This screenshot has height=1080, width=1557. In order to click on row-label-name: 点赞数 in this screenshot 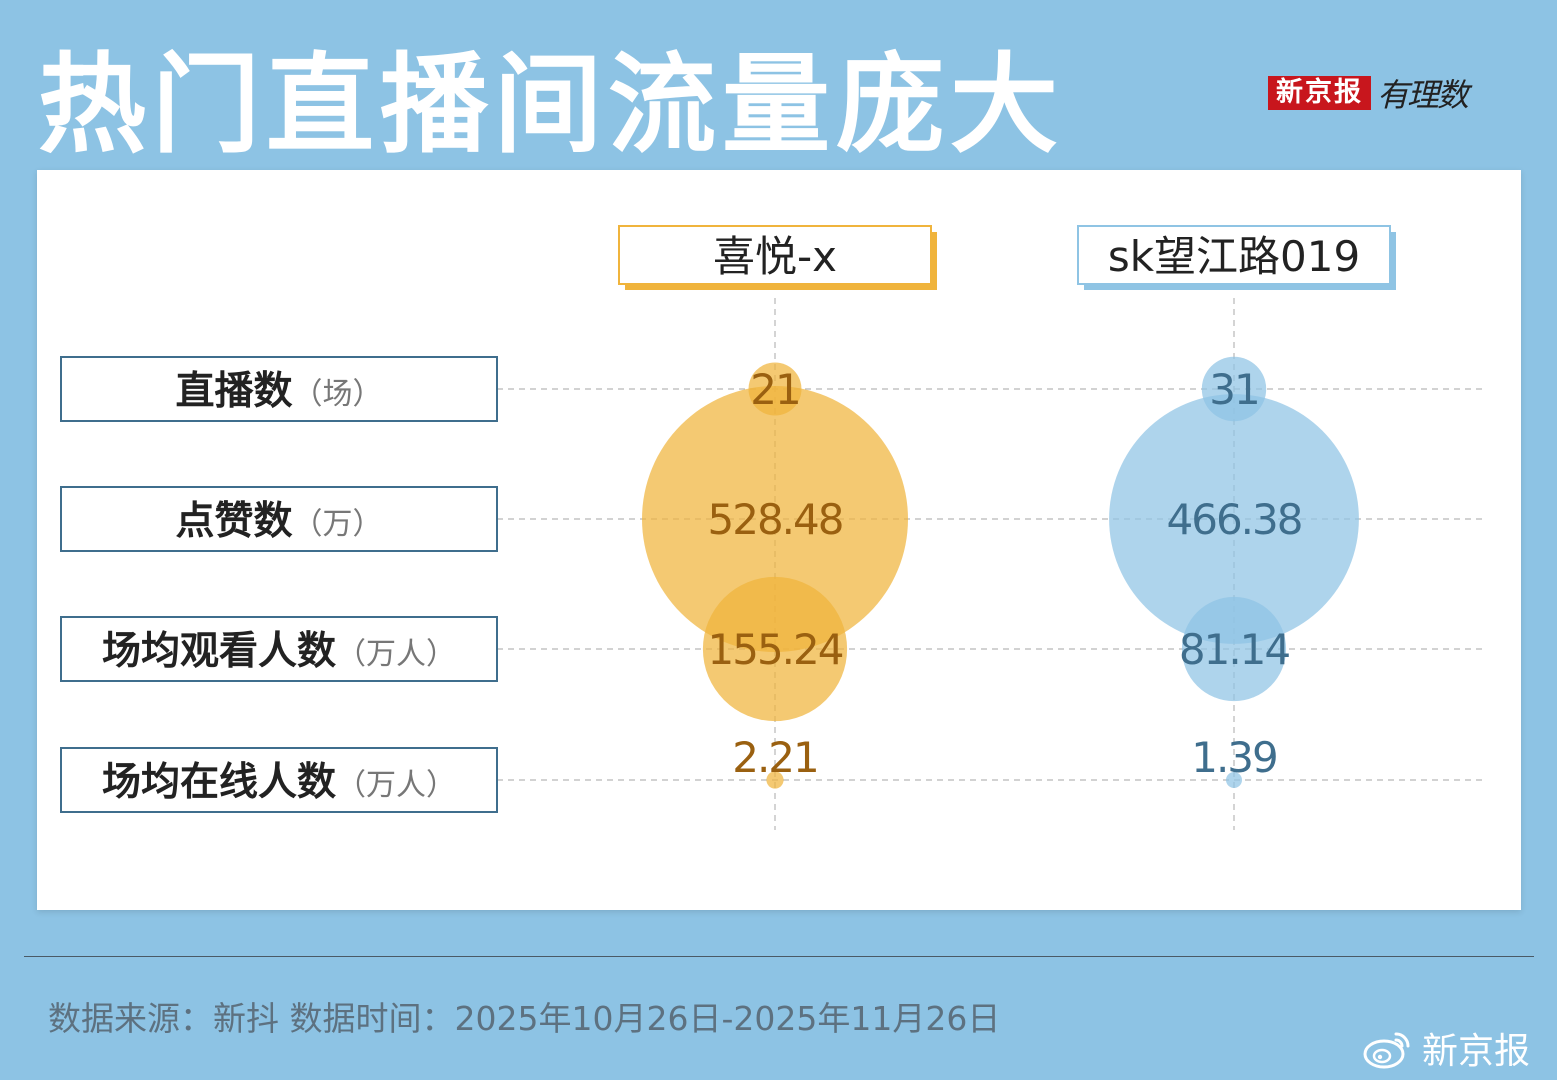, I will do `click(233, 521)`.